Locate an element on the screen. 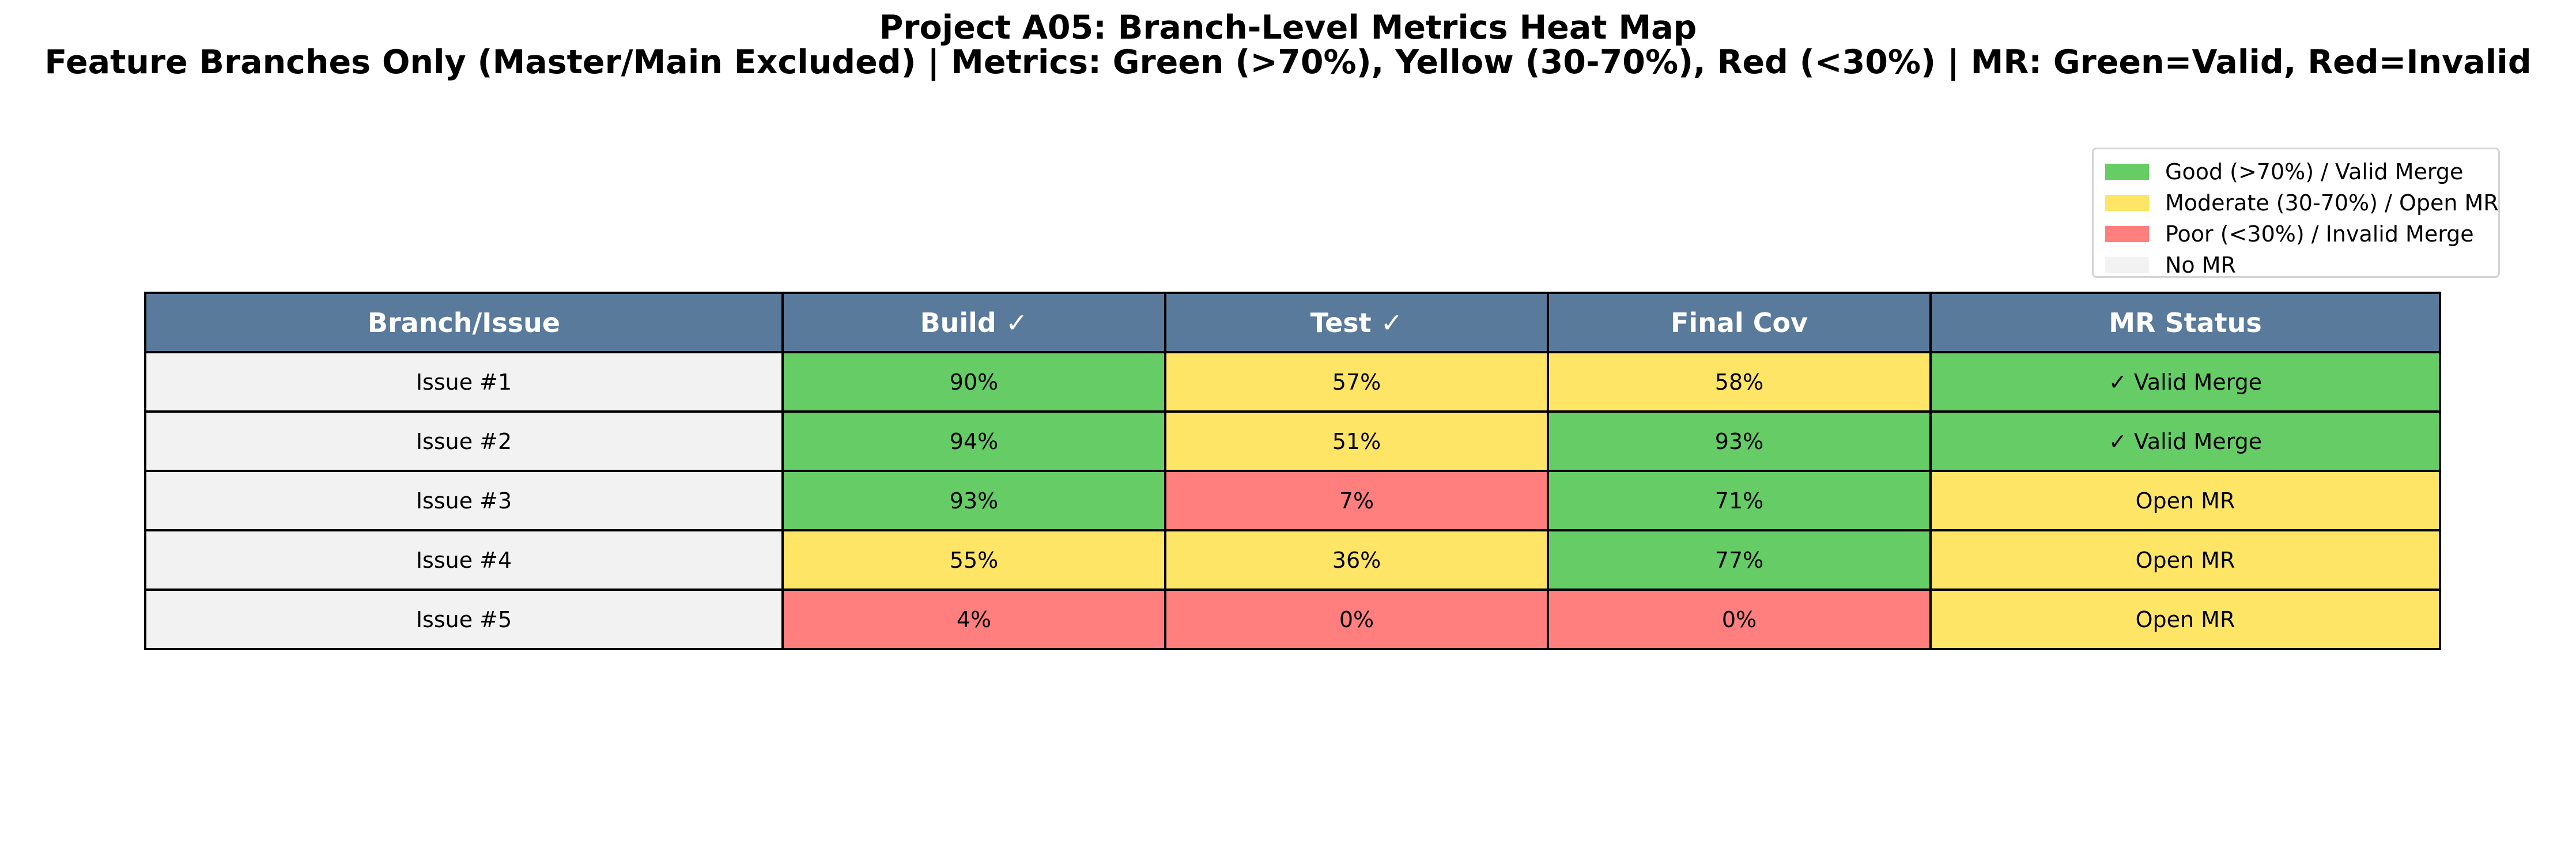 The height and width of the screenshot is (845, 2576). legend-label-poor: Poor (<30%) / Invalid Merge is located at coordinates (2319, 234).